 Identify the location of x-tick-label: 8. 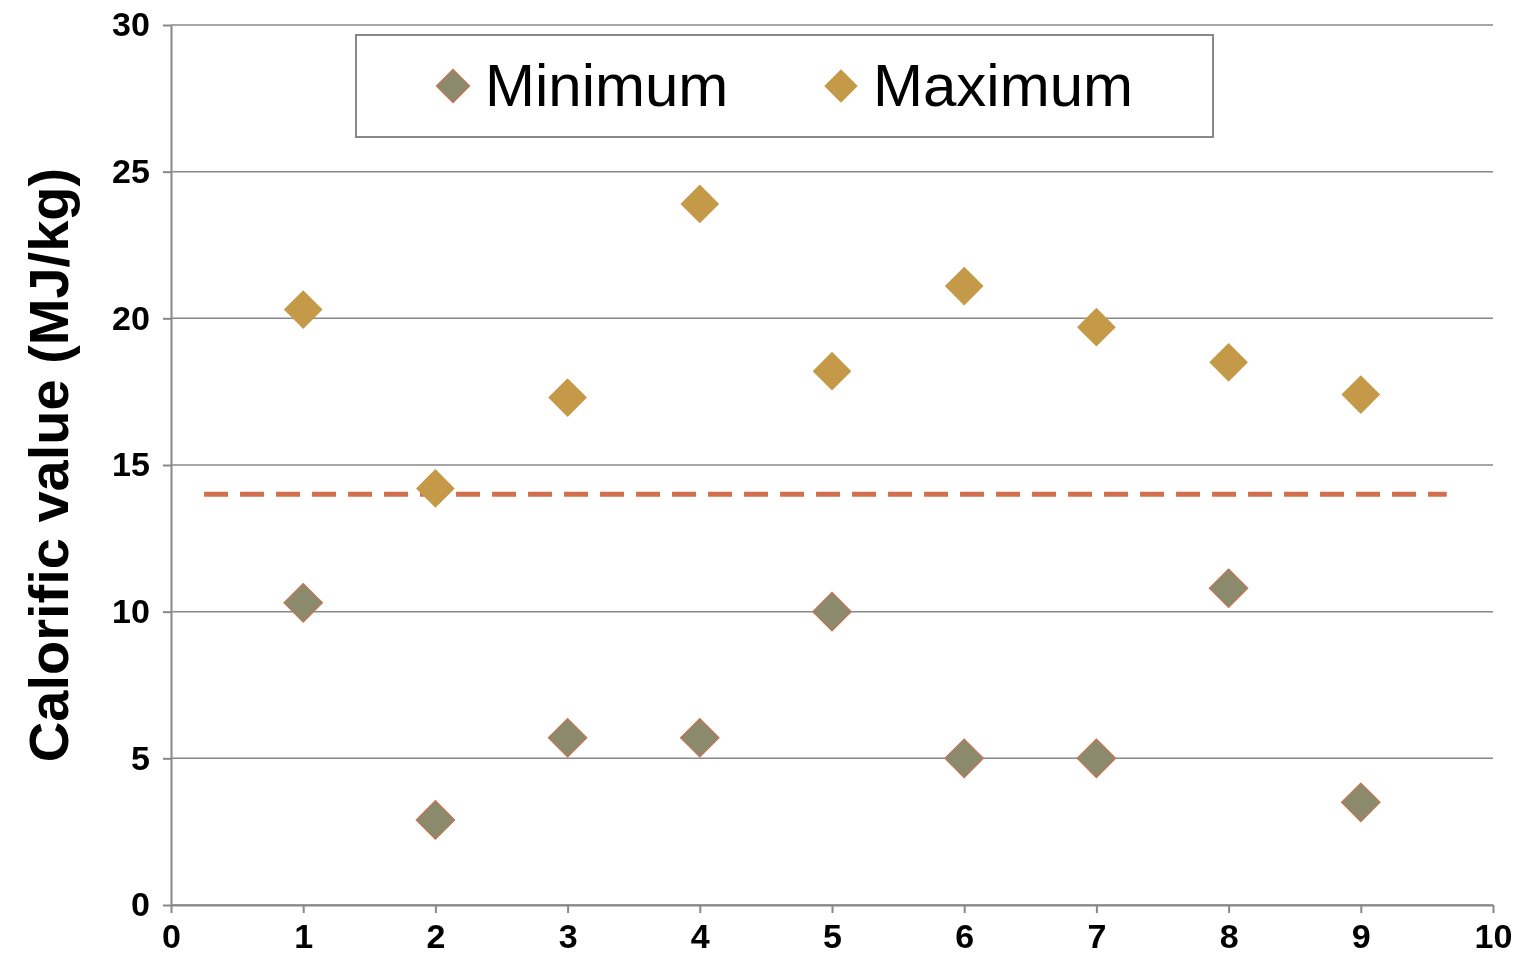
(1229, 936).